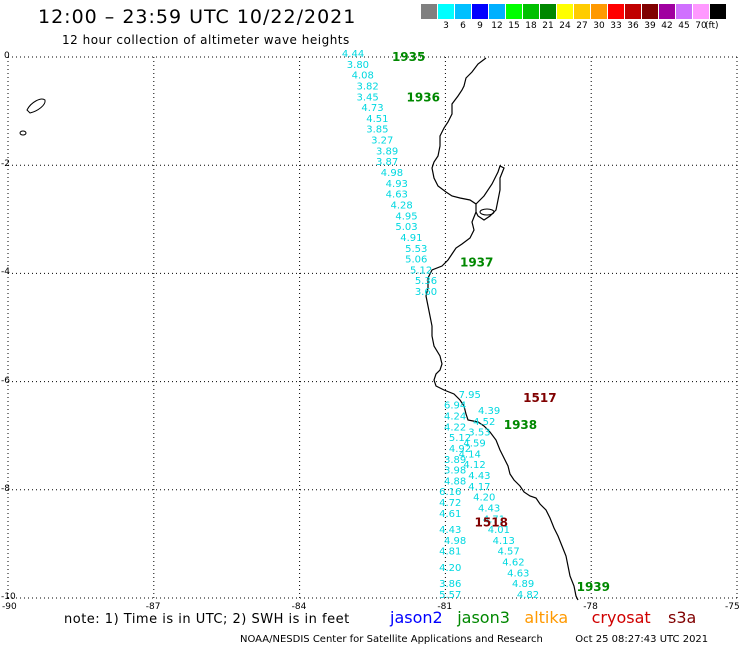 The width and height of the screenshot is (740, 650). Describe the element at coordinates (593, 587) in the screenshot. I see `pass-number-label: 1939` at that location.